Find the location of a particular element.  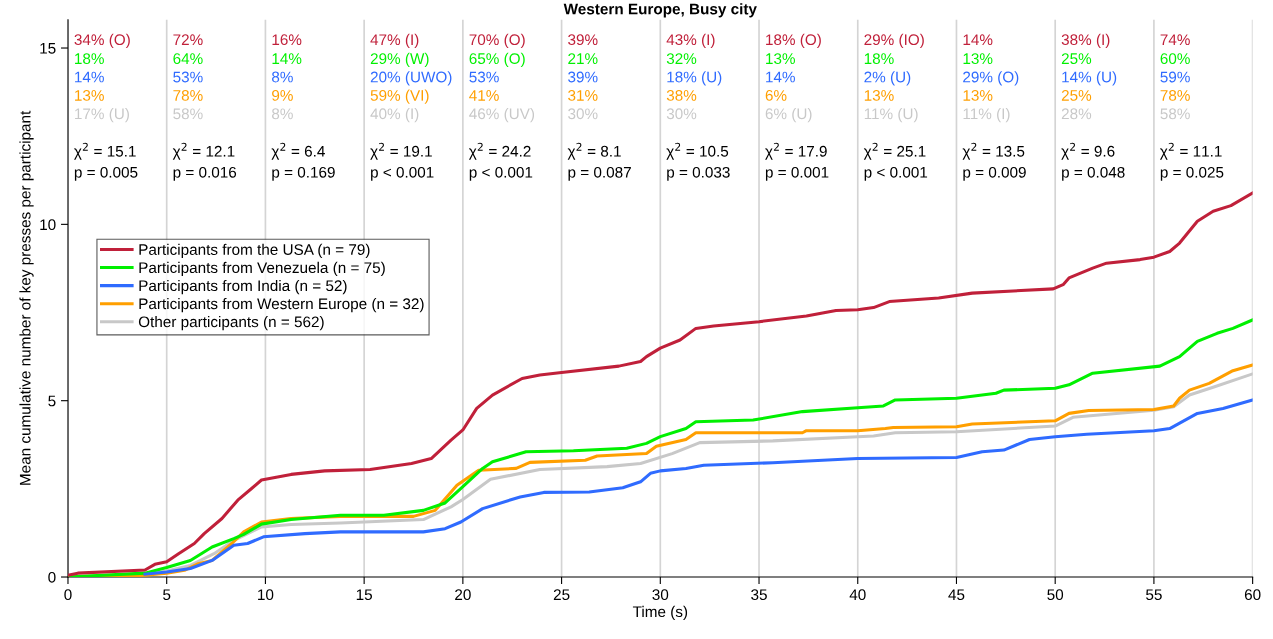

legend-label: Other participants (n = 562) is located at coordinates (231, 323).